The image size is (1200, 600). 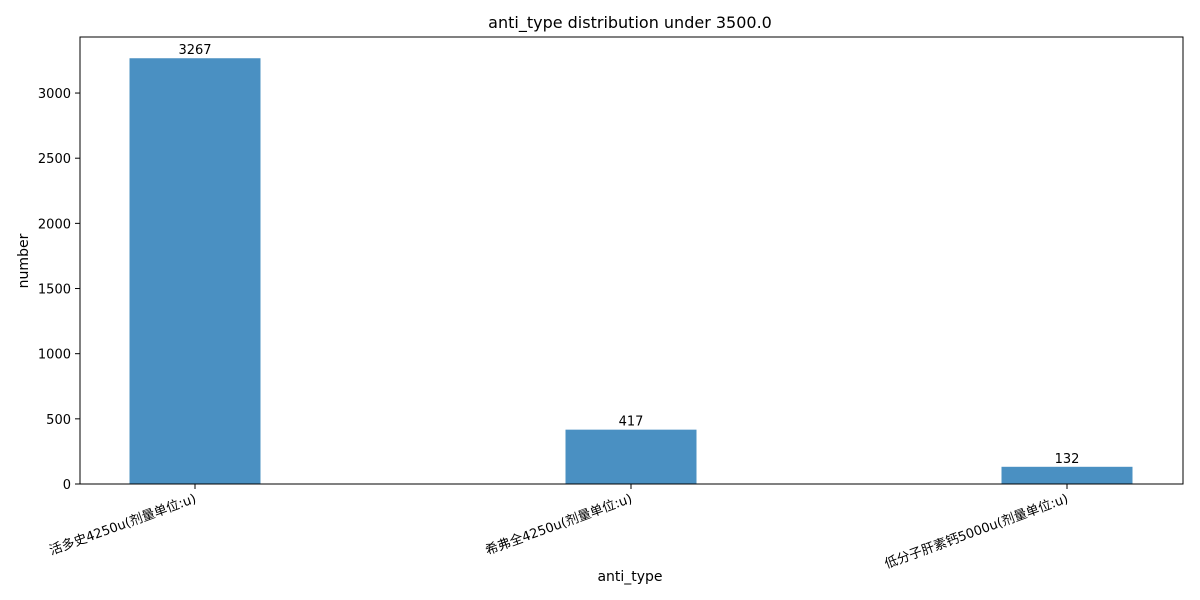 I want to click on chart-title: anti_type distribution under 3500.0, so click(x=630, y=23).